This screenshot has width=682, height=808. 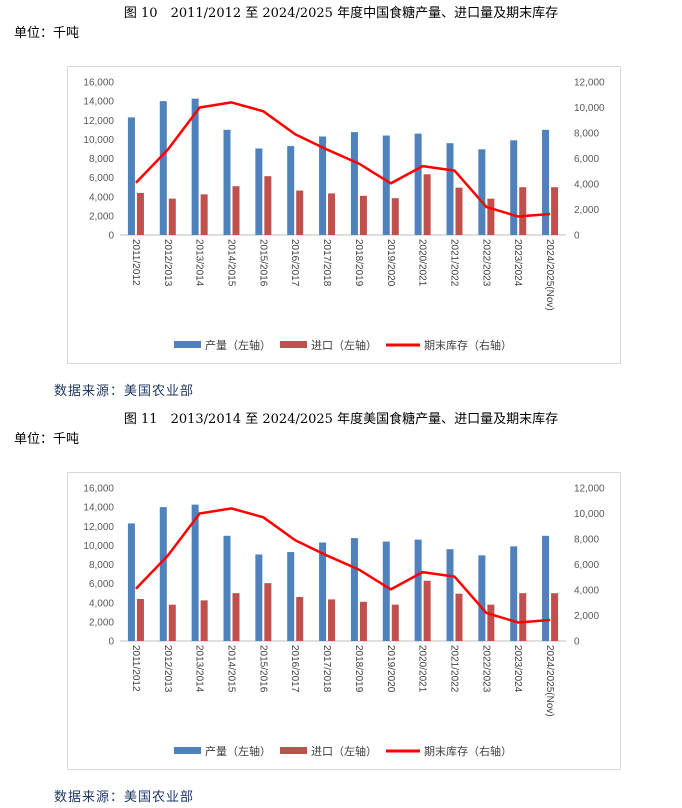 What do you see at coordinates (199, 263) in the screenshot?
I see `category-label: 2013/2014` at bounding box center [199, 263].